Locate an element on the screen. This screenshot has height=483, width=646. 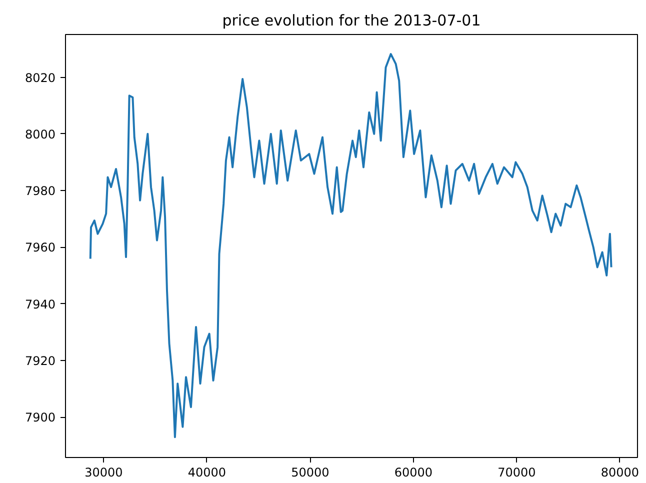
y-tick-label: 7900 is located at coordinates (40, 417).